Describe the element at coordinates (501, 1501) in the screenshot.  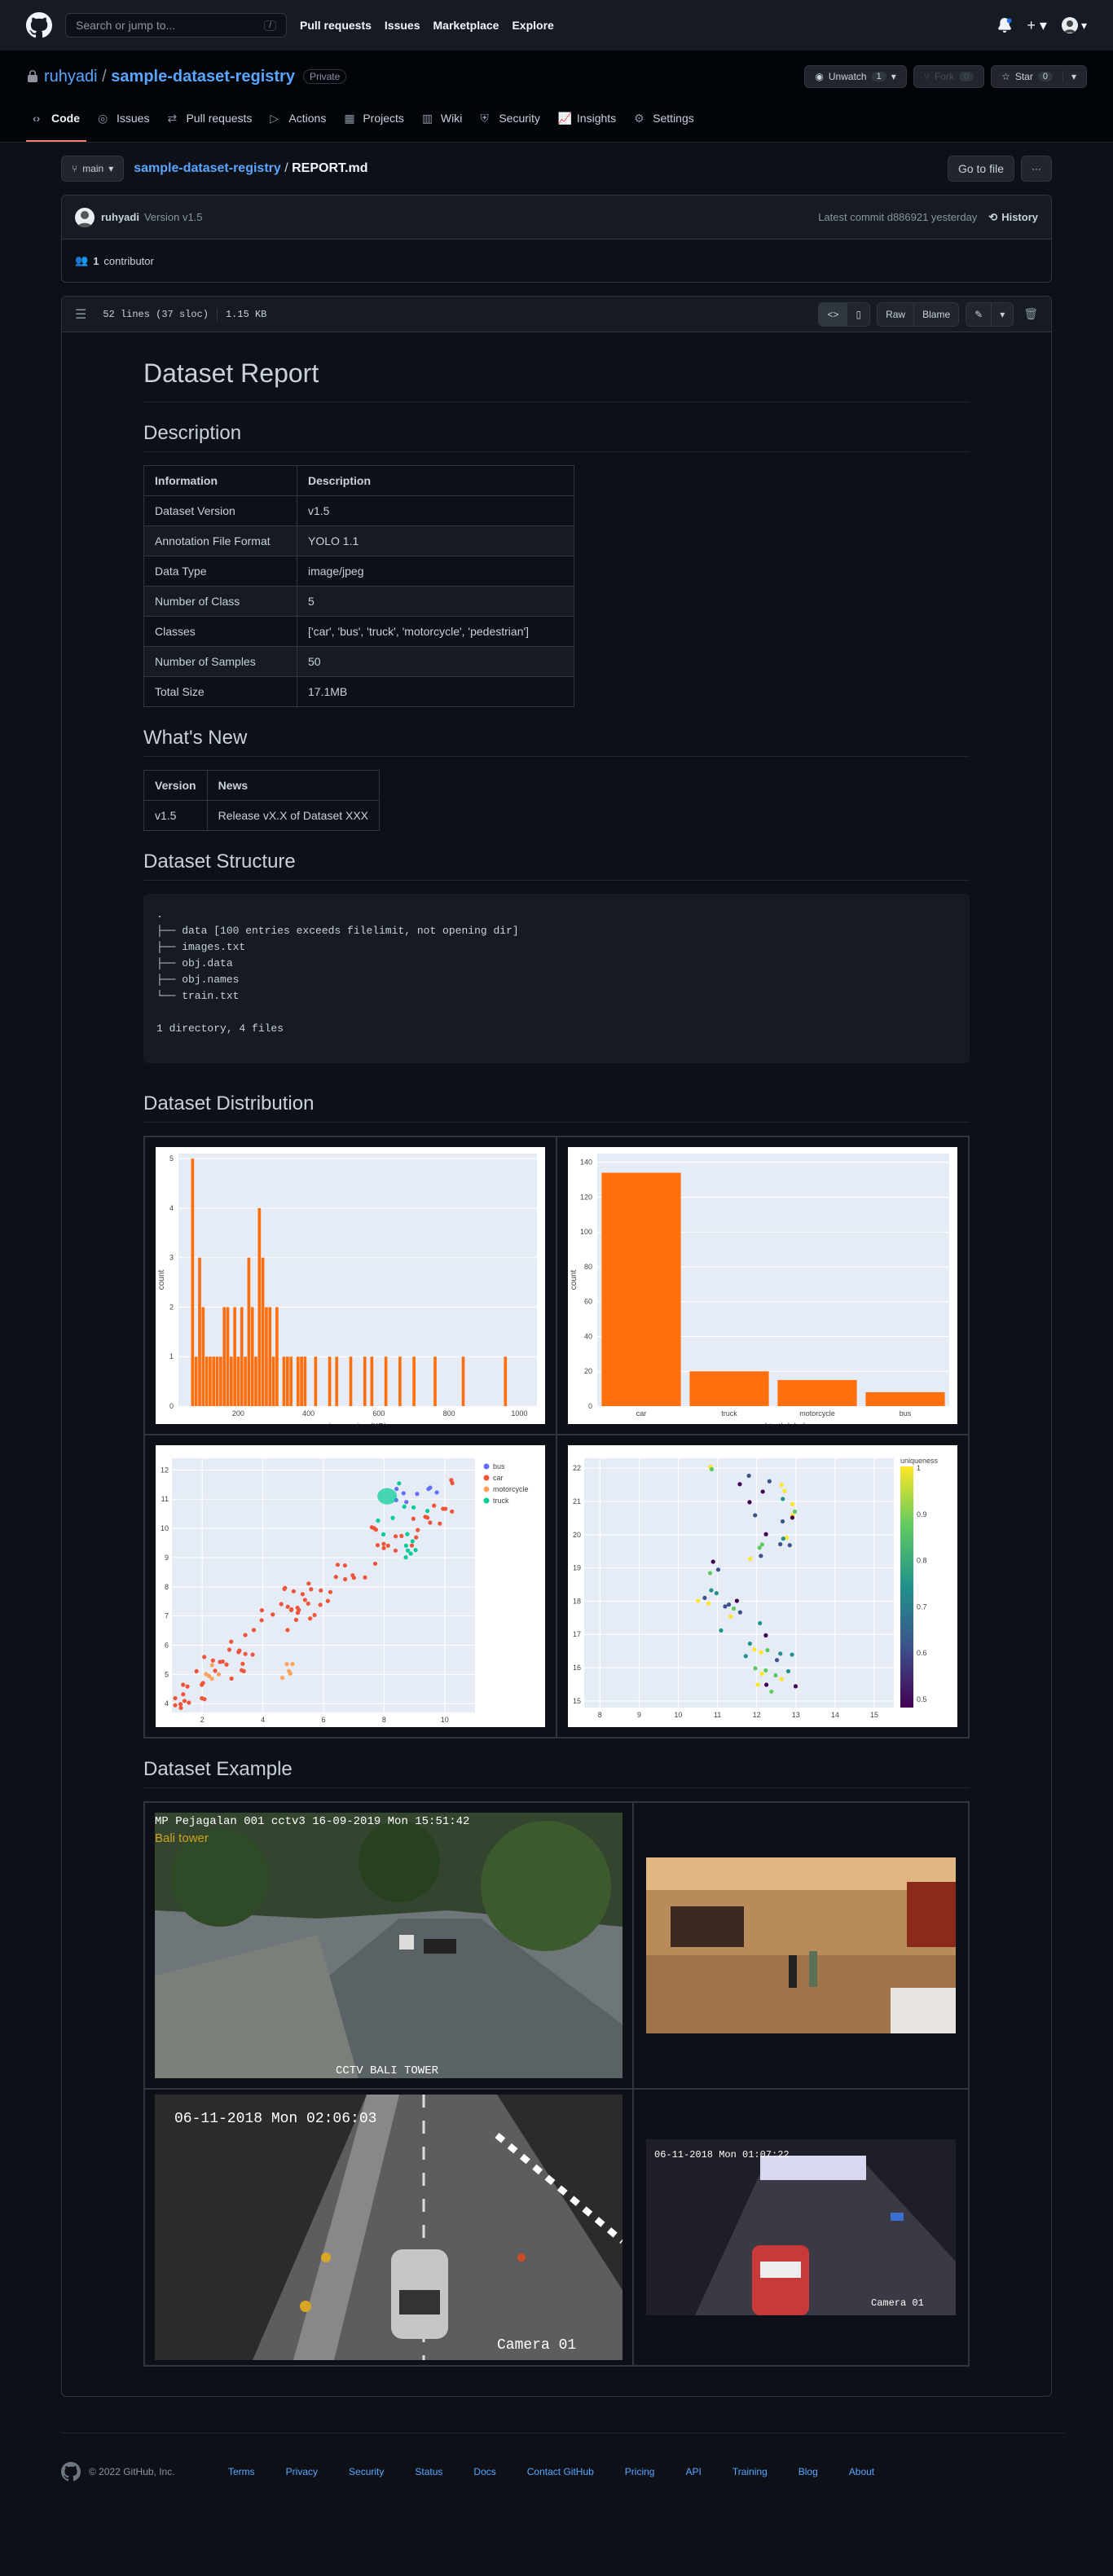
I see `legend-entry: truck` at that location.